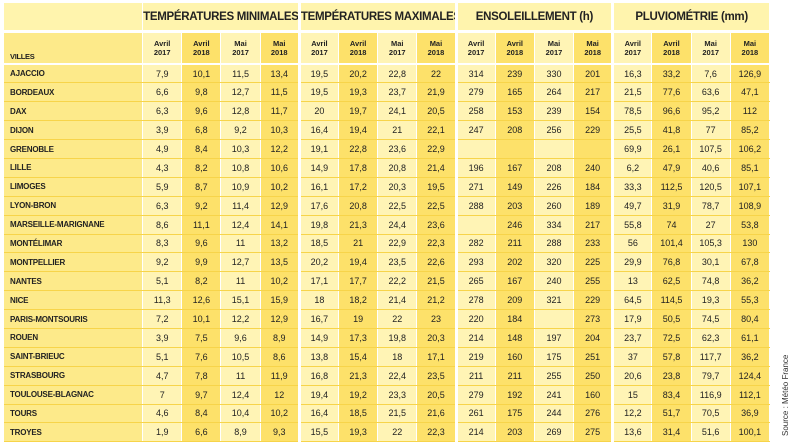  I want to click on value-cell: 258, so click(475, 111).